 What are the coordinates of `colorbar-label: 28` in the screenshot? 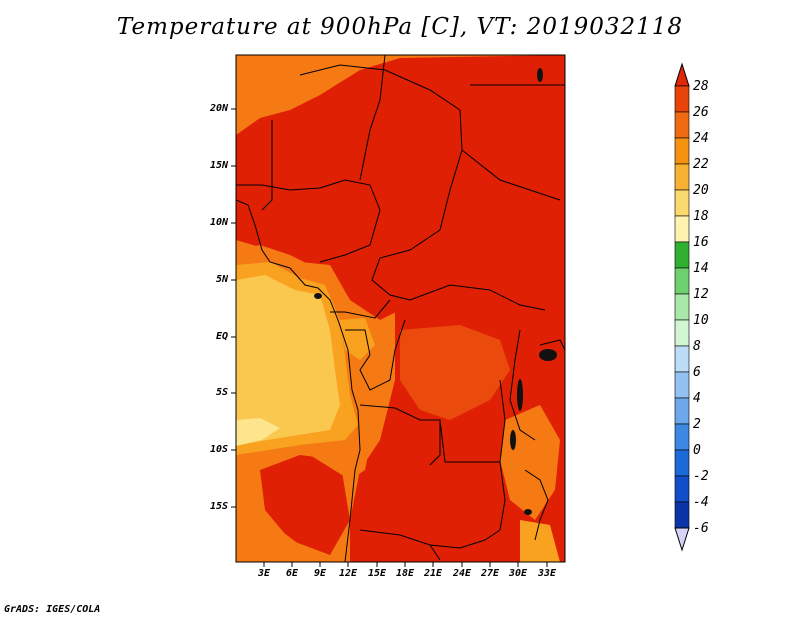 It's located at (701, 86).